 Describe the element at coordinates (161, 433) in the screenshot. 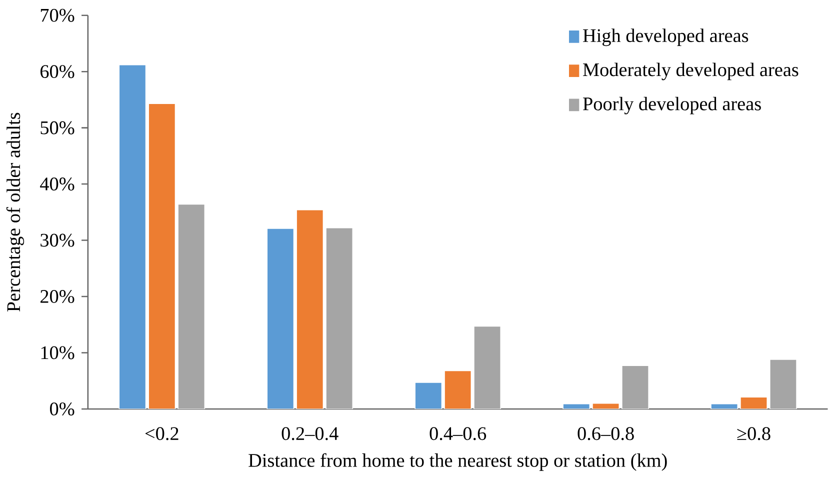

I see `x-tick-label: <0.2` at that location.